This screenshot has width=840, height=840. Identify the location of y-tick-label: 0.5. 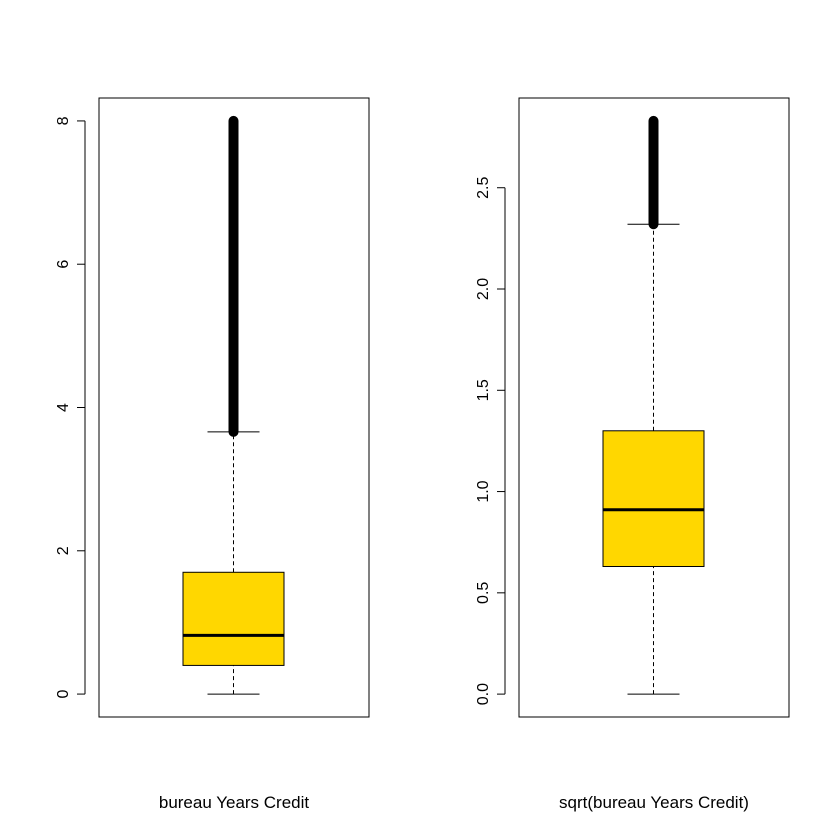
(483, 593).